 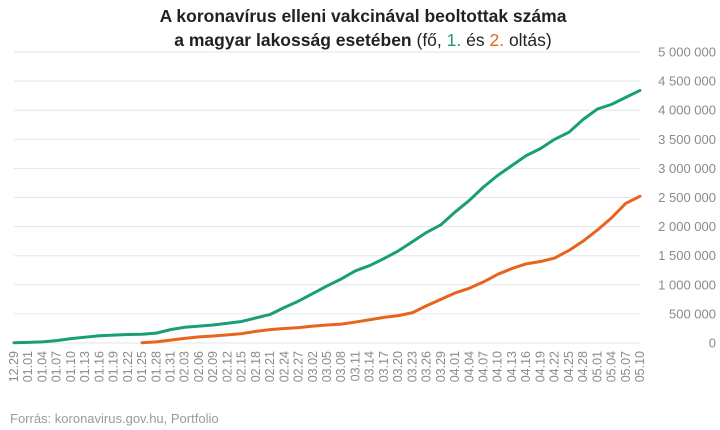 I want to click on x-tick-label: 04.13, so click(x=512, y=366).